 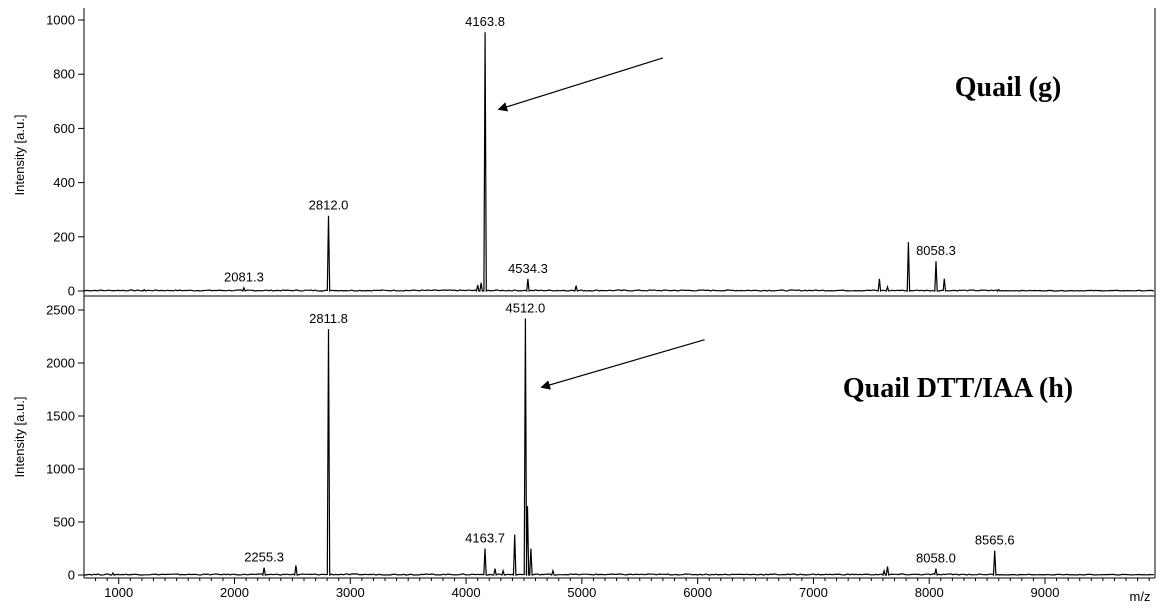 What do you see at coordinates (1045, 592) in the screenshot?
I see `x-tick-label: 9000` at bounding box center [1045, 592].